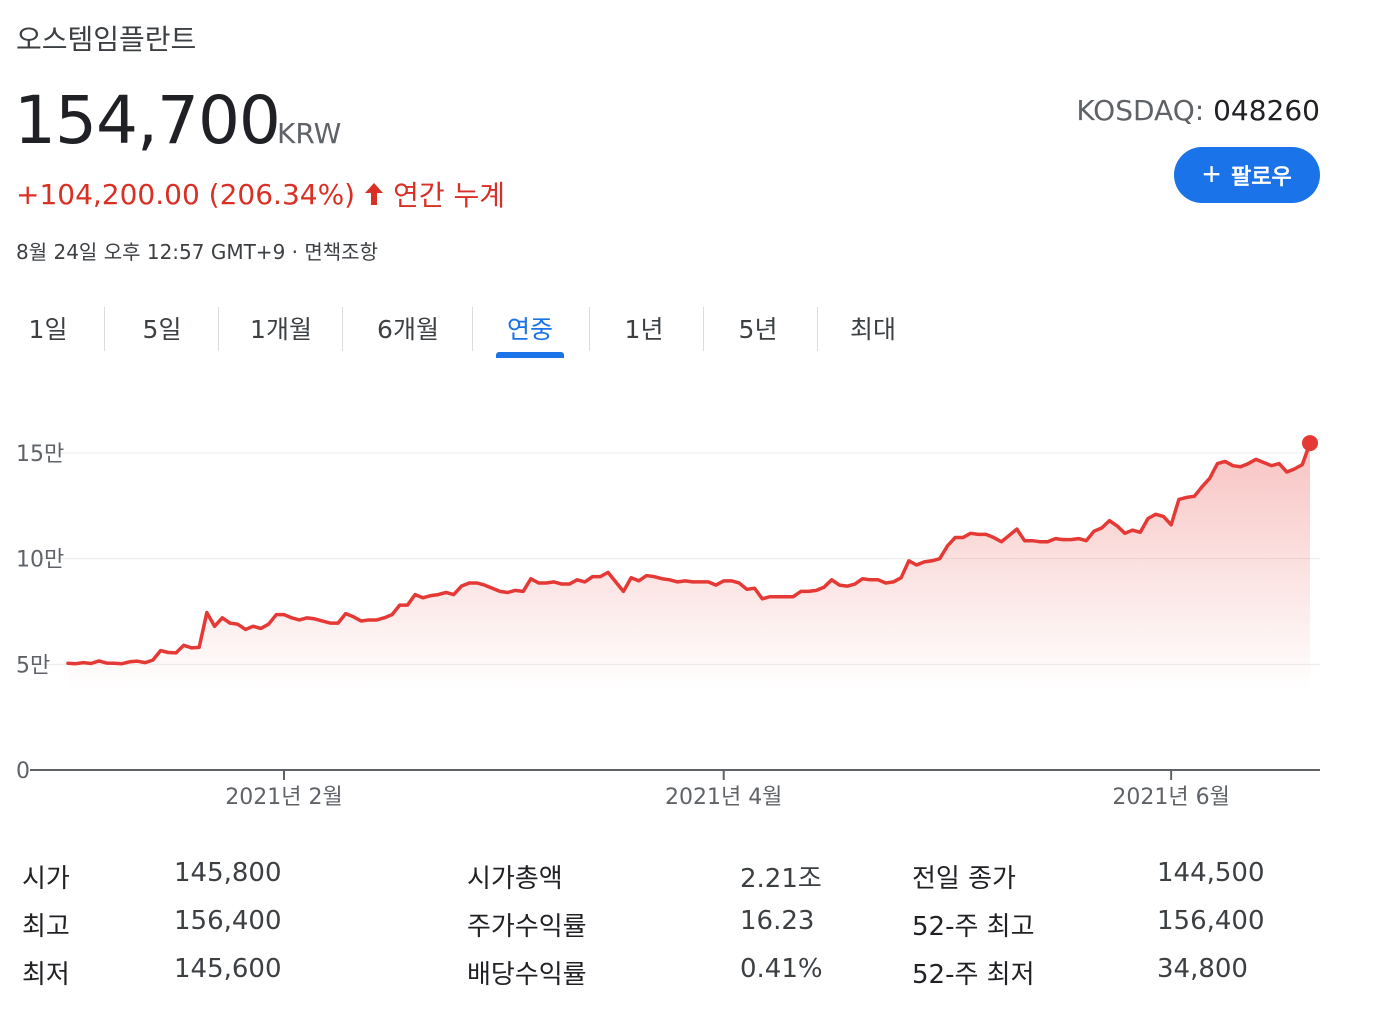  What do you see at coordinates (1310, 443) in the screenshot?
I see `latest-price-marker` at bounding box center [1310, 443].